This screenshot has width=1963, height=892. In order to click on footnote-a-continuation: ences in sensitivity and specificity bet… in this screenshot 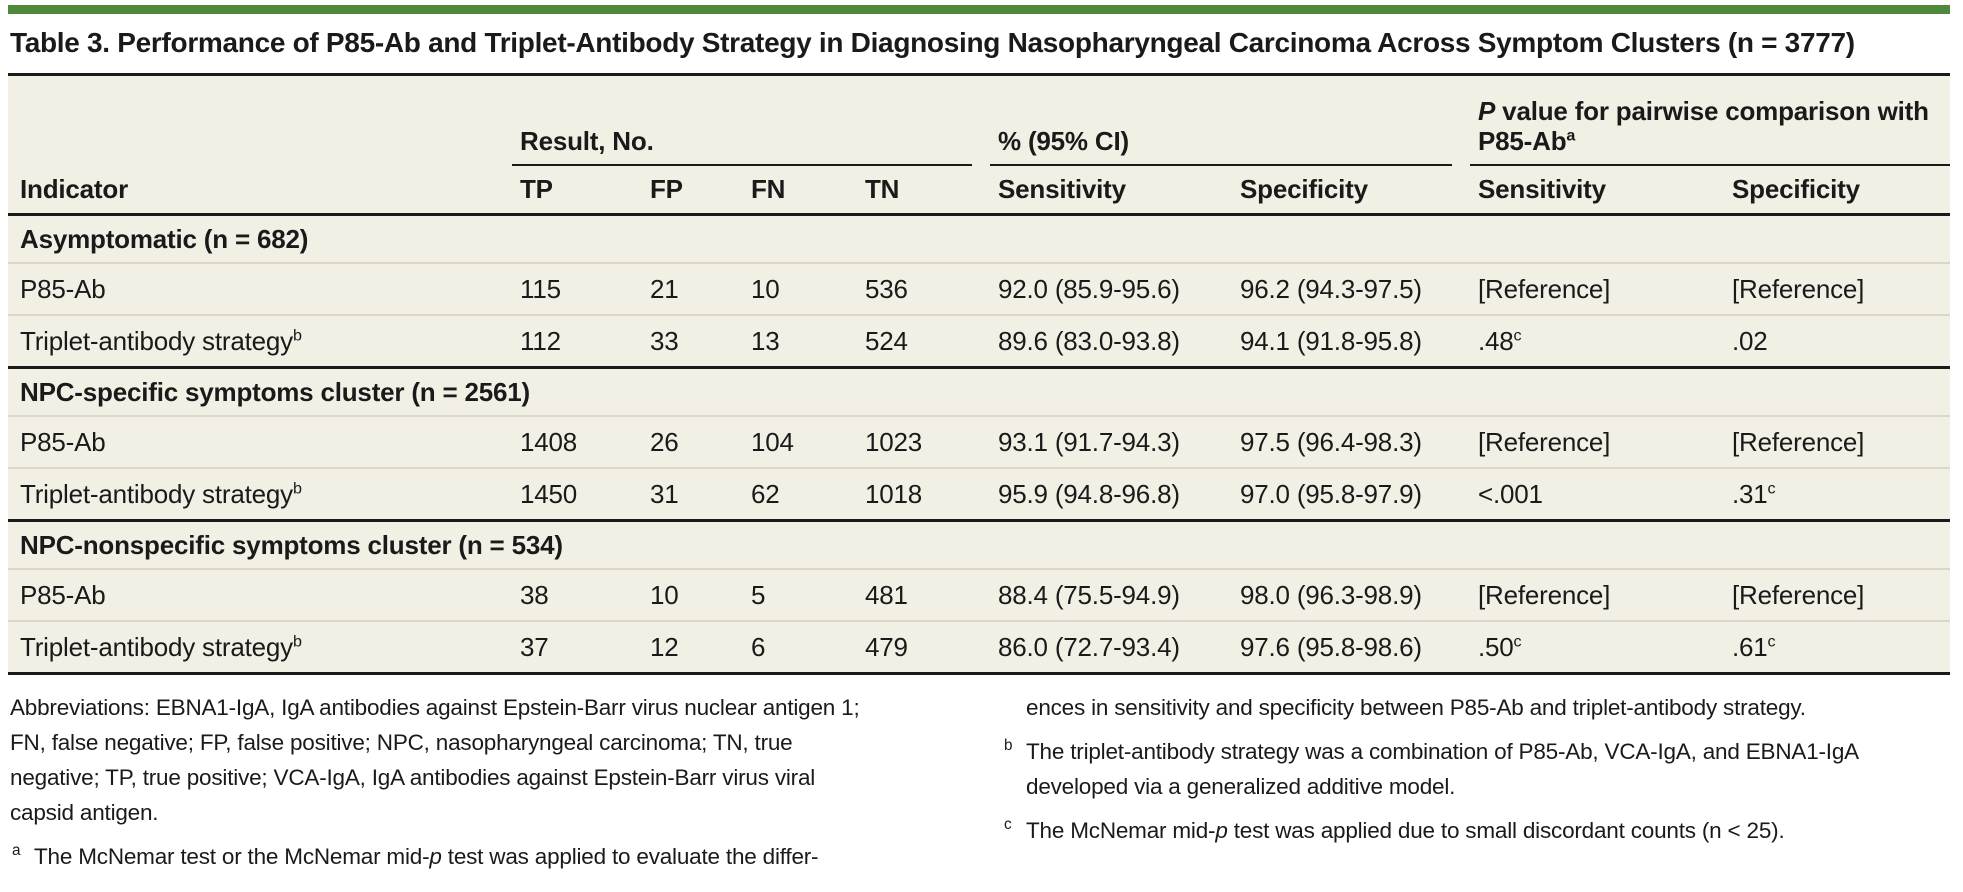, I will do `click(1416, 707)`.